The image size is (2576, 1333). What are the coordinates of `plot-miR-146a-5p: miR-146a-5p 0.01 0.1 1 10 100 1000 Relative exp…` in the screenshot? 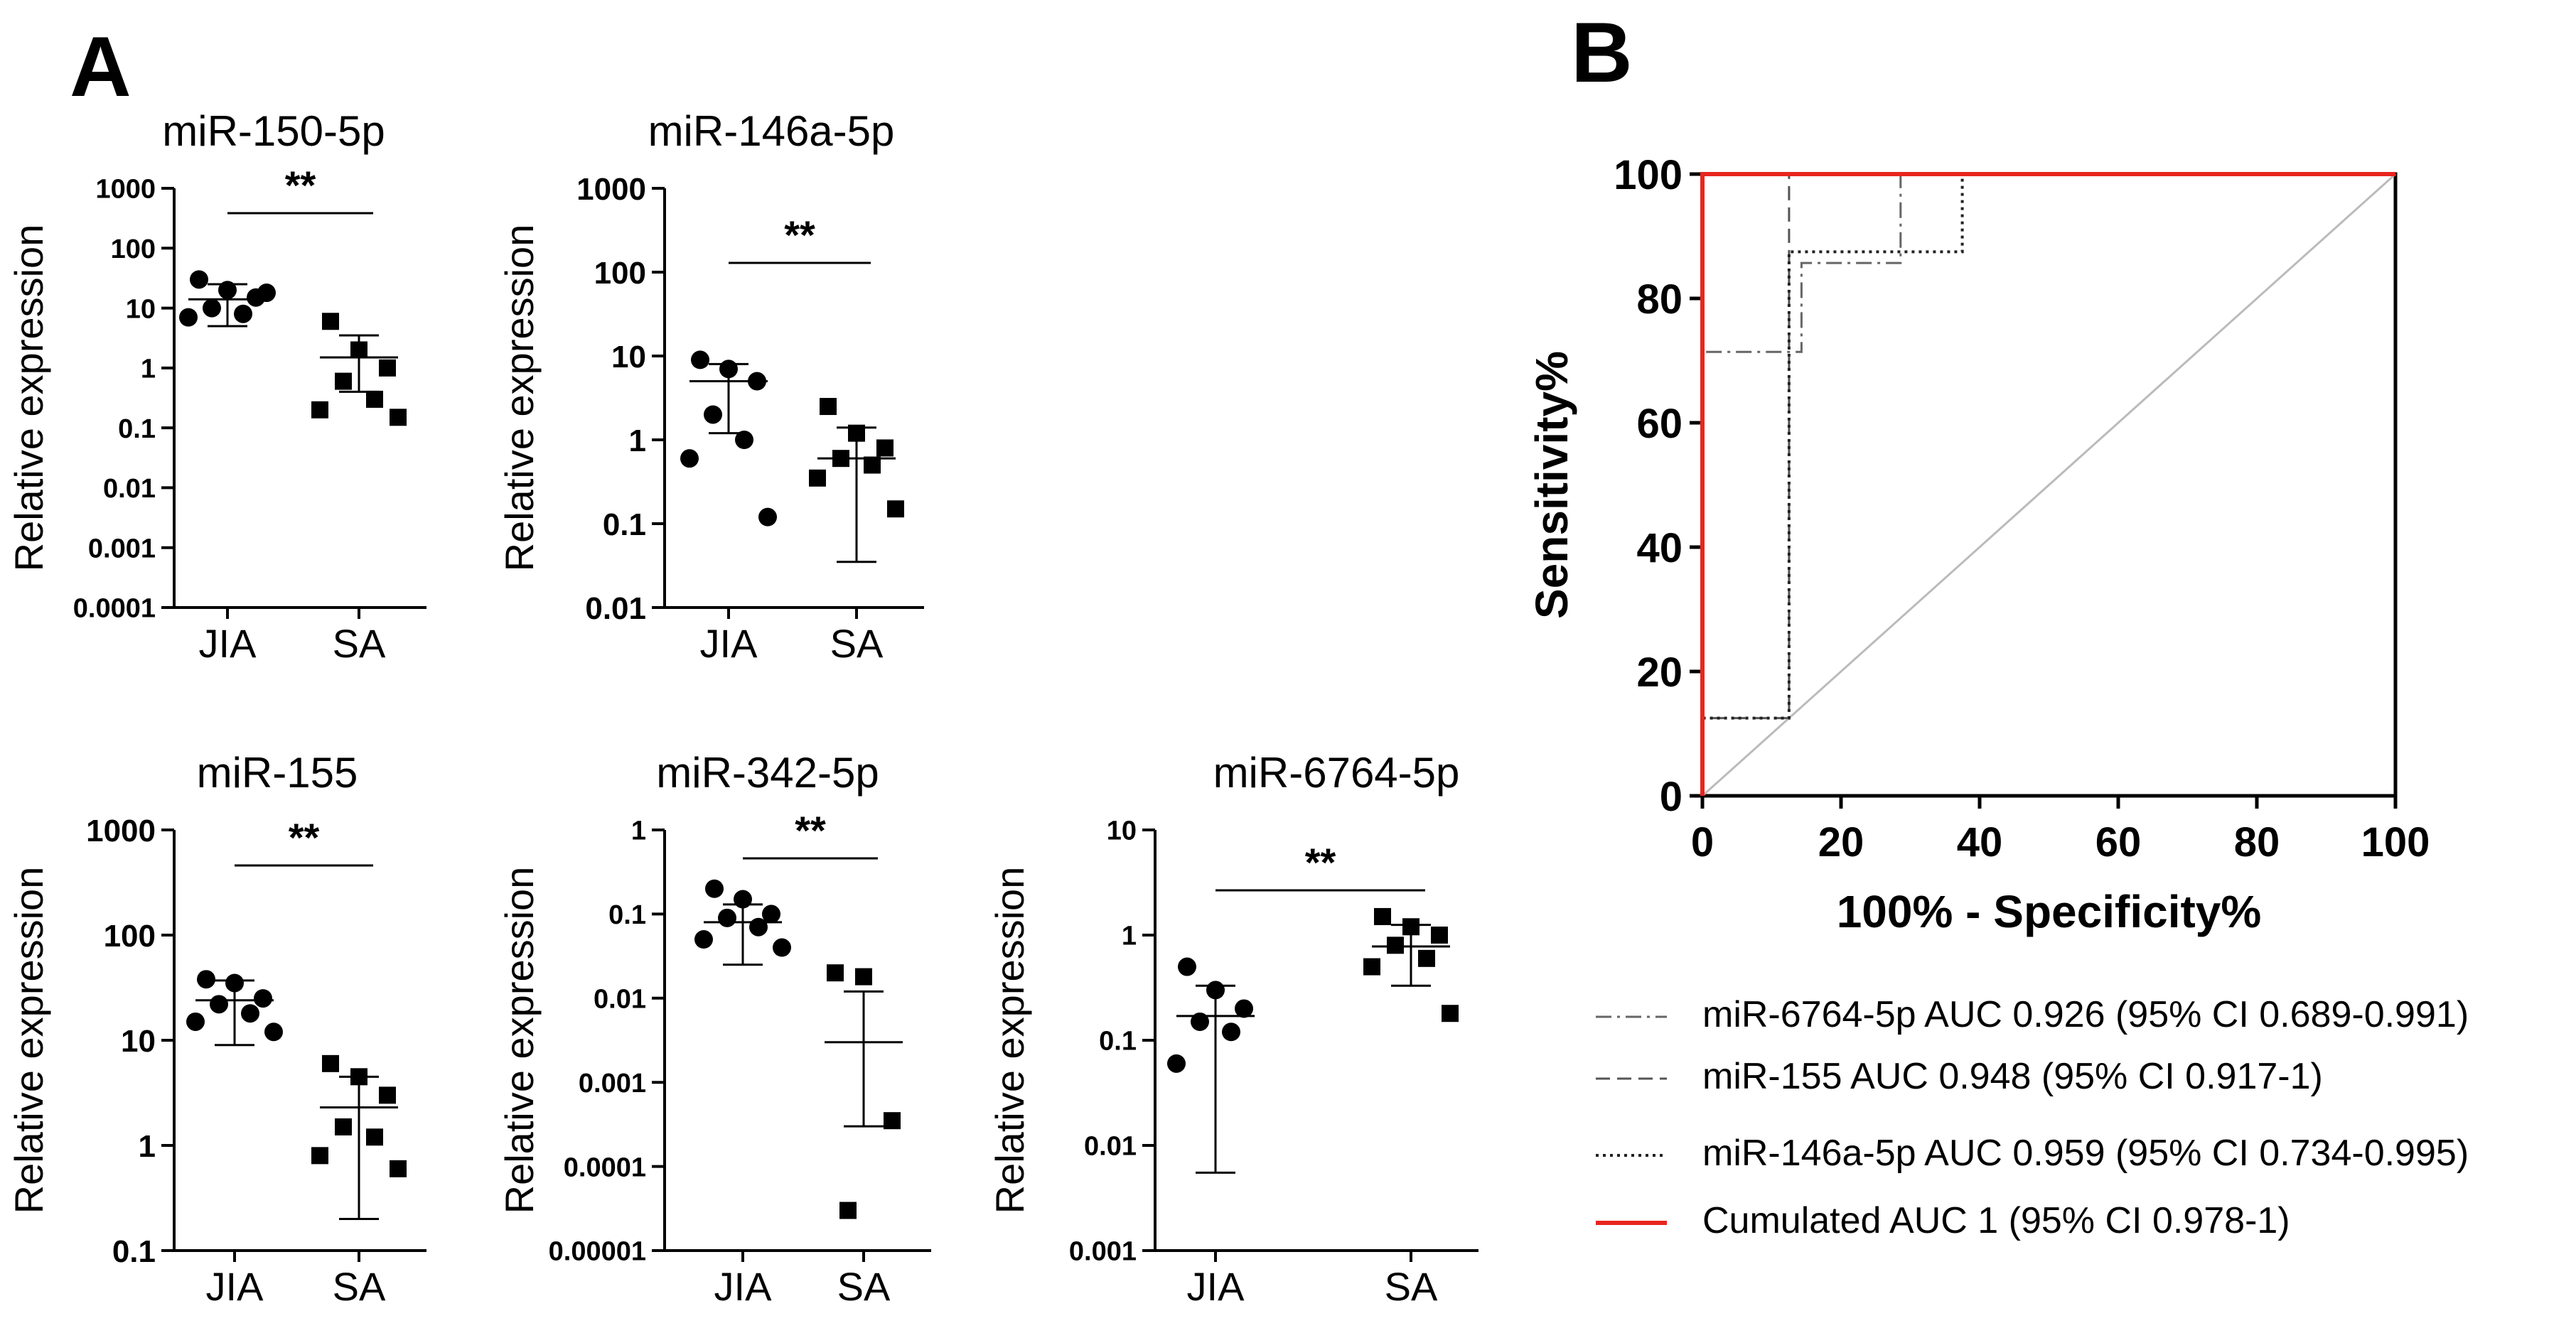 It's located at (710, 386).